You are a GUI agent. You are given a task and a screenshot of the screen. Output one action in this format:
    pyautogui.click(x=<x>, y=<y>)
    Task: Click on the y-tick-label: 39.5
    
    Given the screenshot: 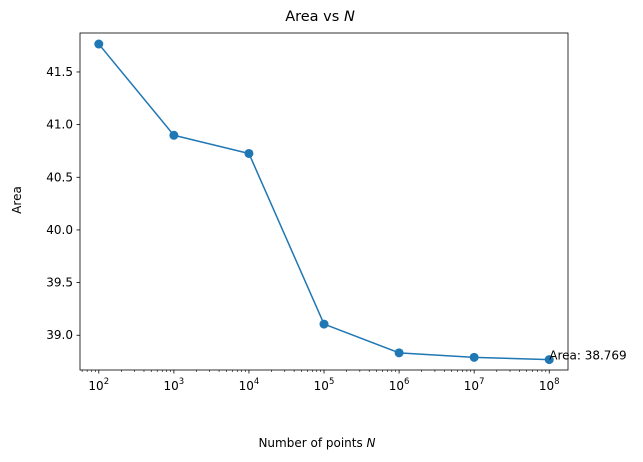 What is the action you would take?
    pyautogui.click(x=59, y=283)
    